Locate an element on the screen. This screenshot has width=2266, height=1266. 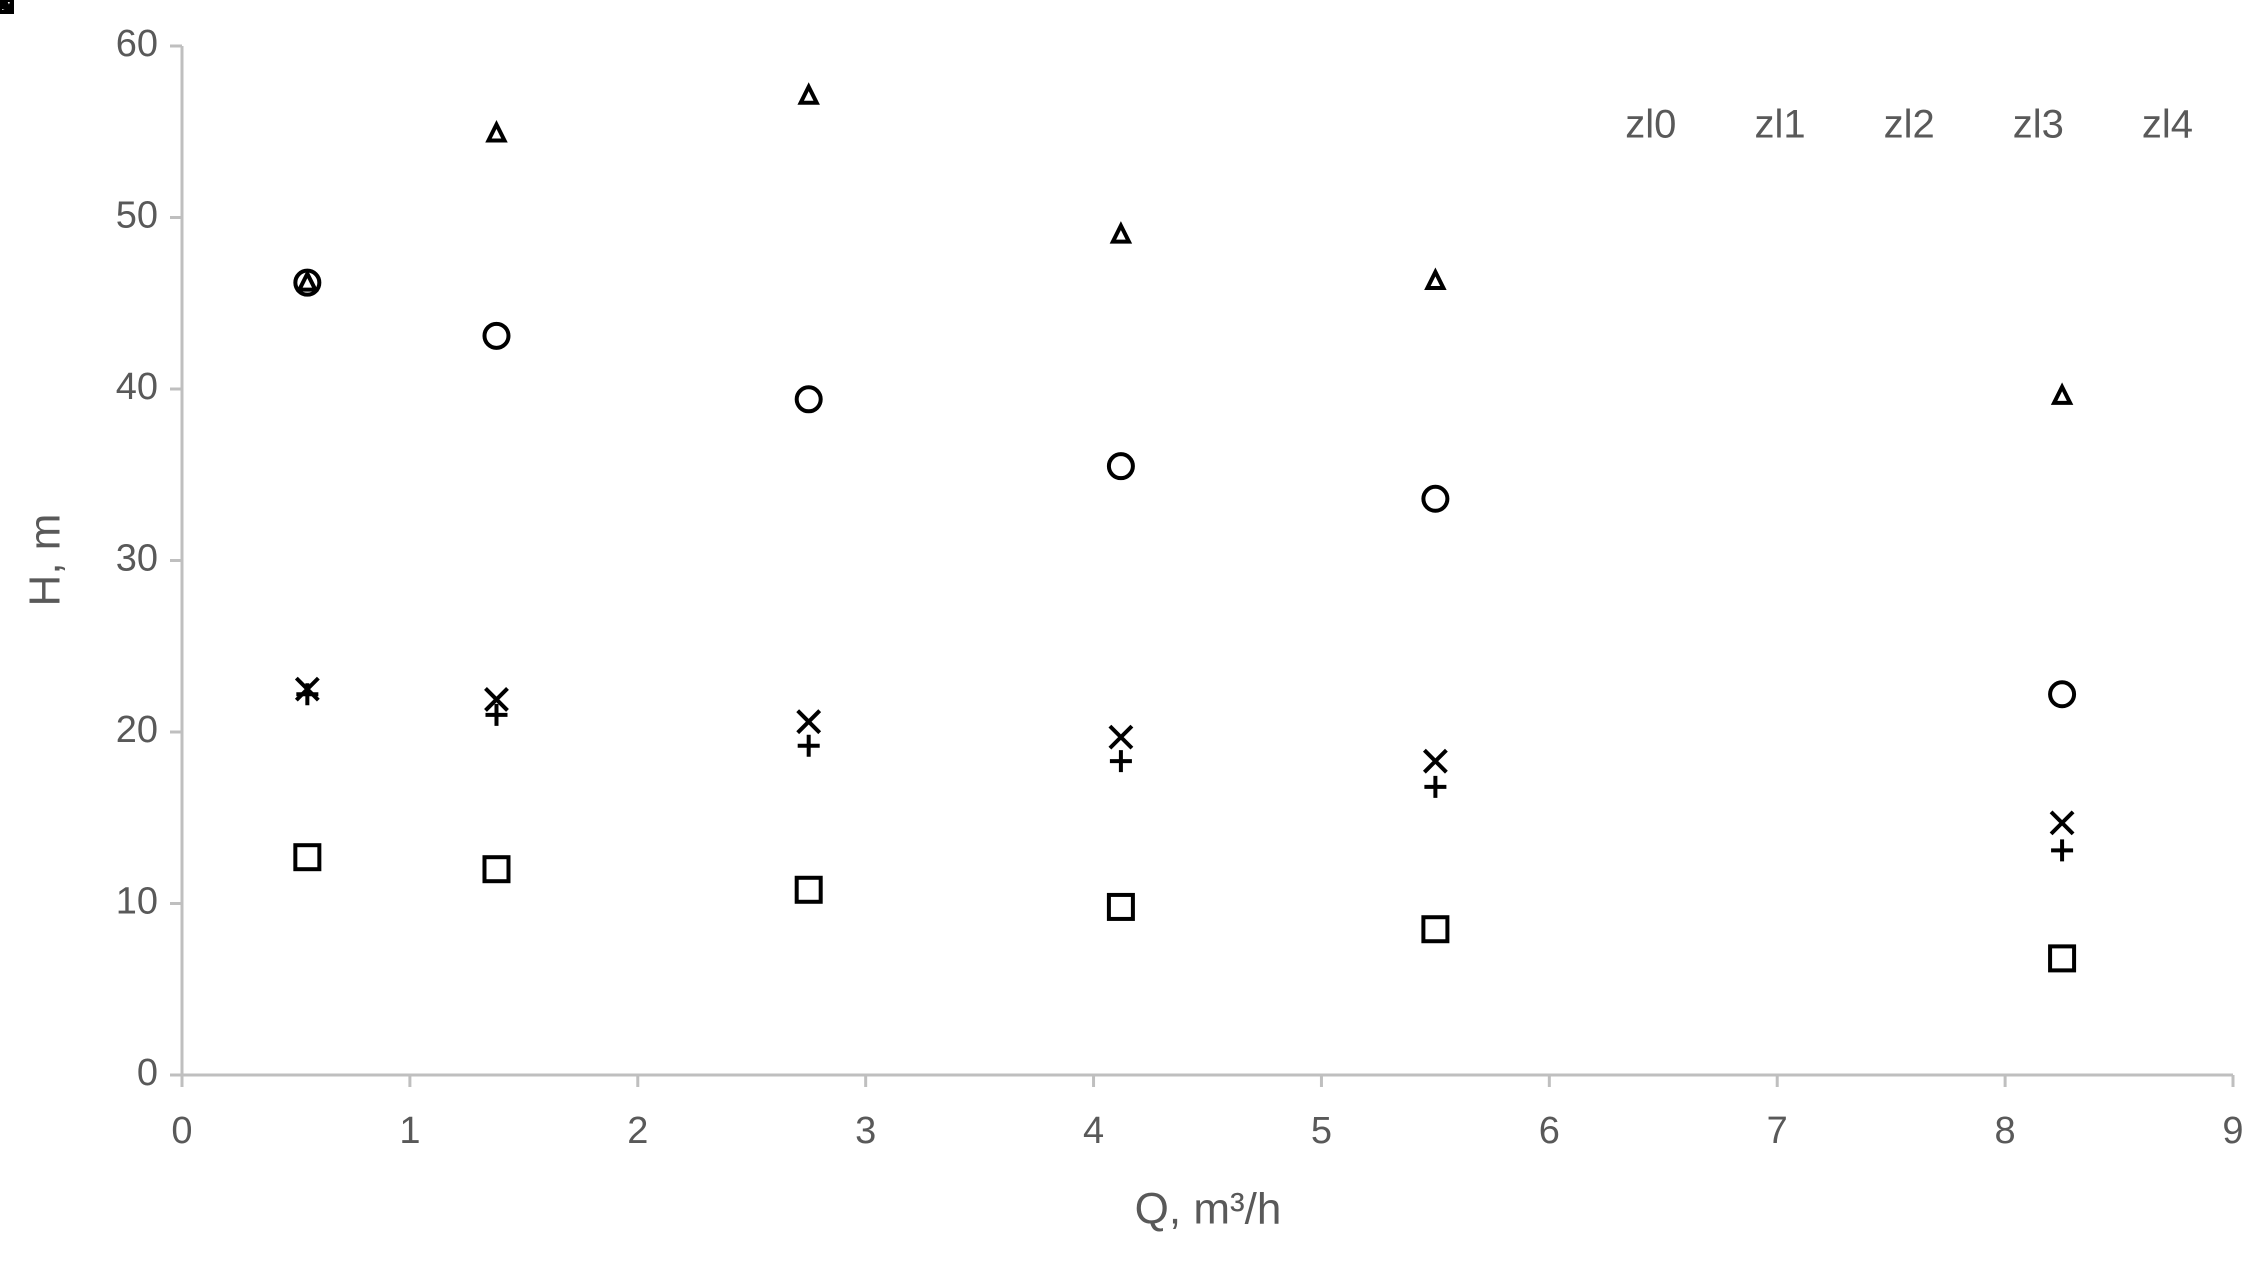
x-tick-label: 2 is located at coordinates (637, 1131).